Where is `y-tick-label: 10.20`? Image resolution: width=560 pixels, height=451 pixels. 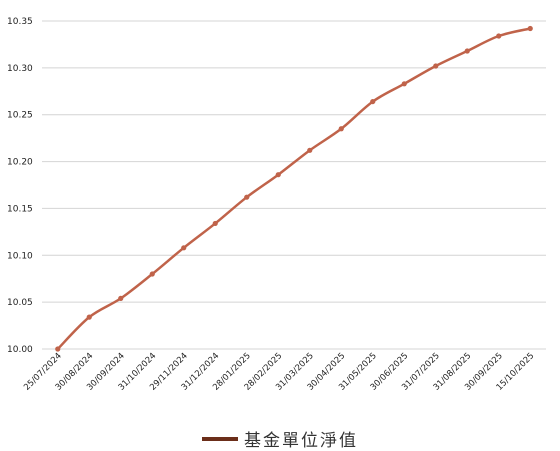
y-tick-label: 10.20 is located at coordinates (20, 163).